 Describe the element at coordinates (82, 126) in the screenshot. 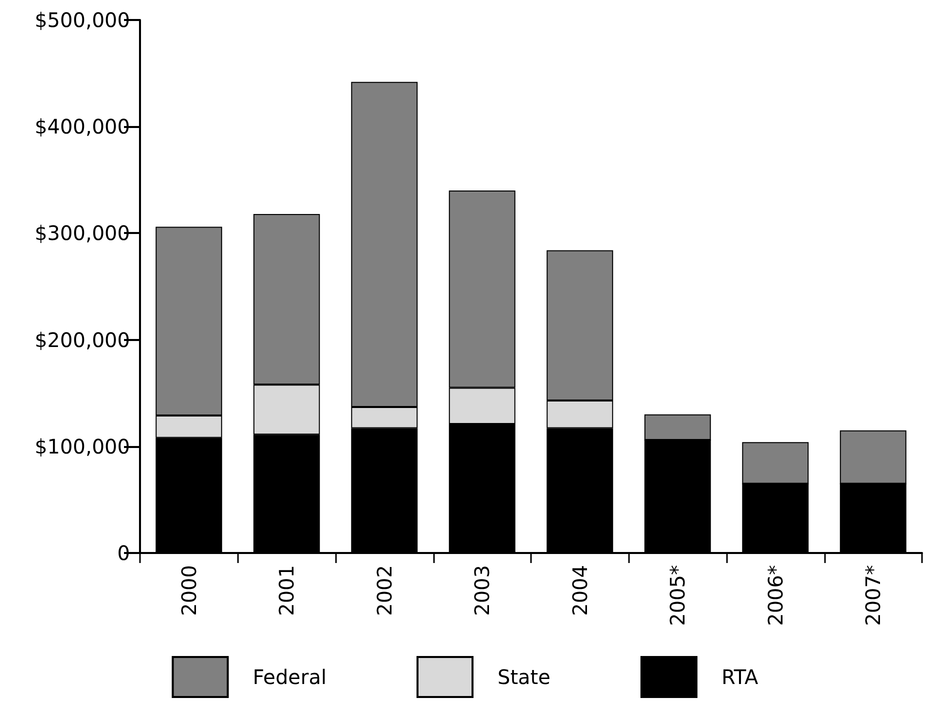

I see `y-tick-label: $400,000` at that location.